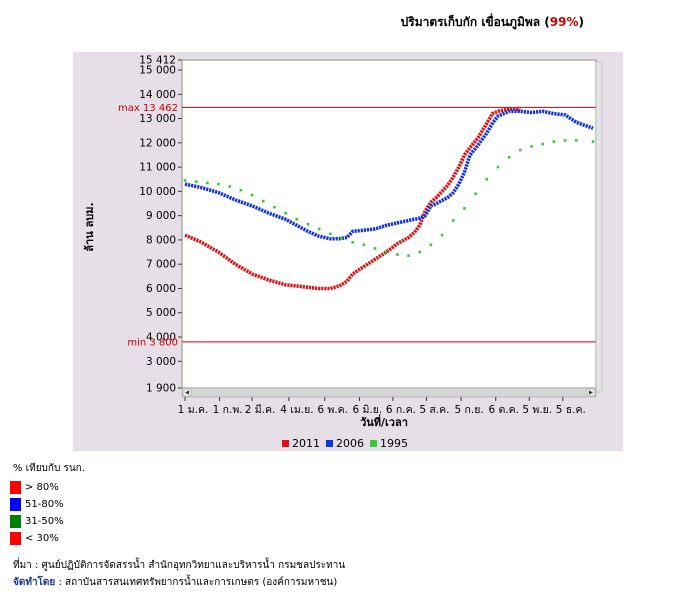 The height and width of the screenshot is (601, 688). What do you see at coordinates (296, 410) in the screenshot?
I see `x-tick-label: 4 เม.ย.` at bounding box center [296, 410].